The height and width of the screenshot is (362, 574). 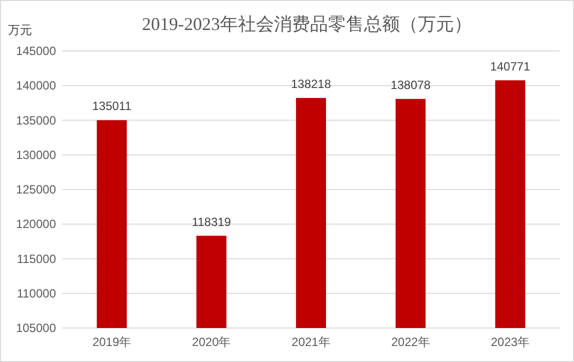 I want to click on x-tick-label: 2021年, so click(x=311, y=342).